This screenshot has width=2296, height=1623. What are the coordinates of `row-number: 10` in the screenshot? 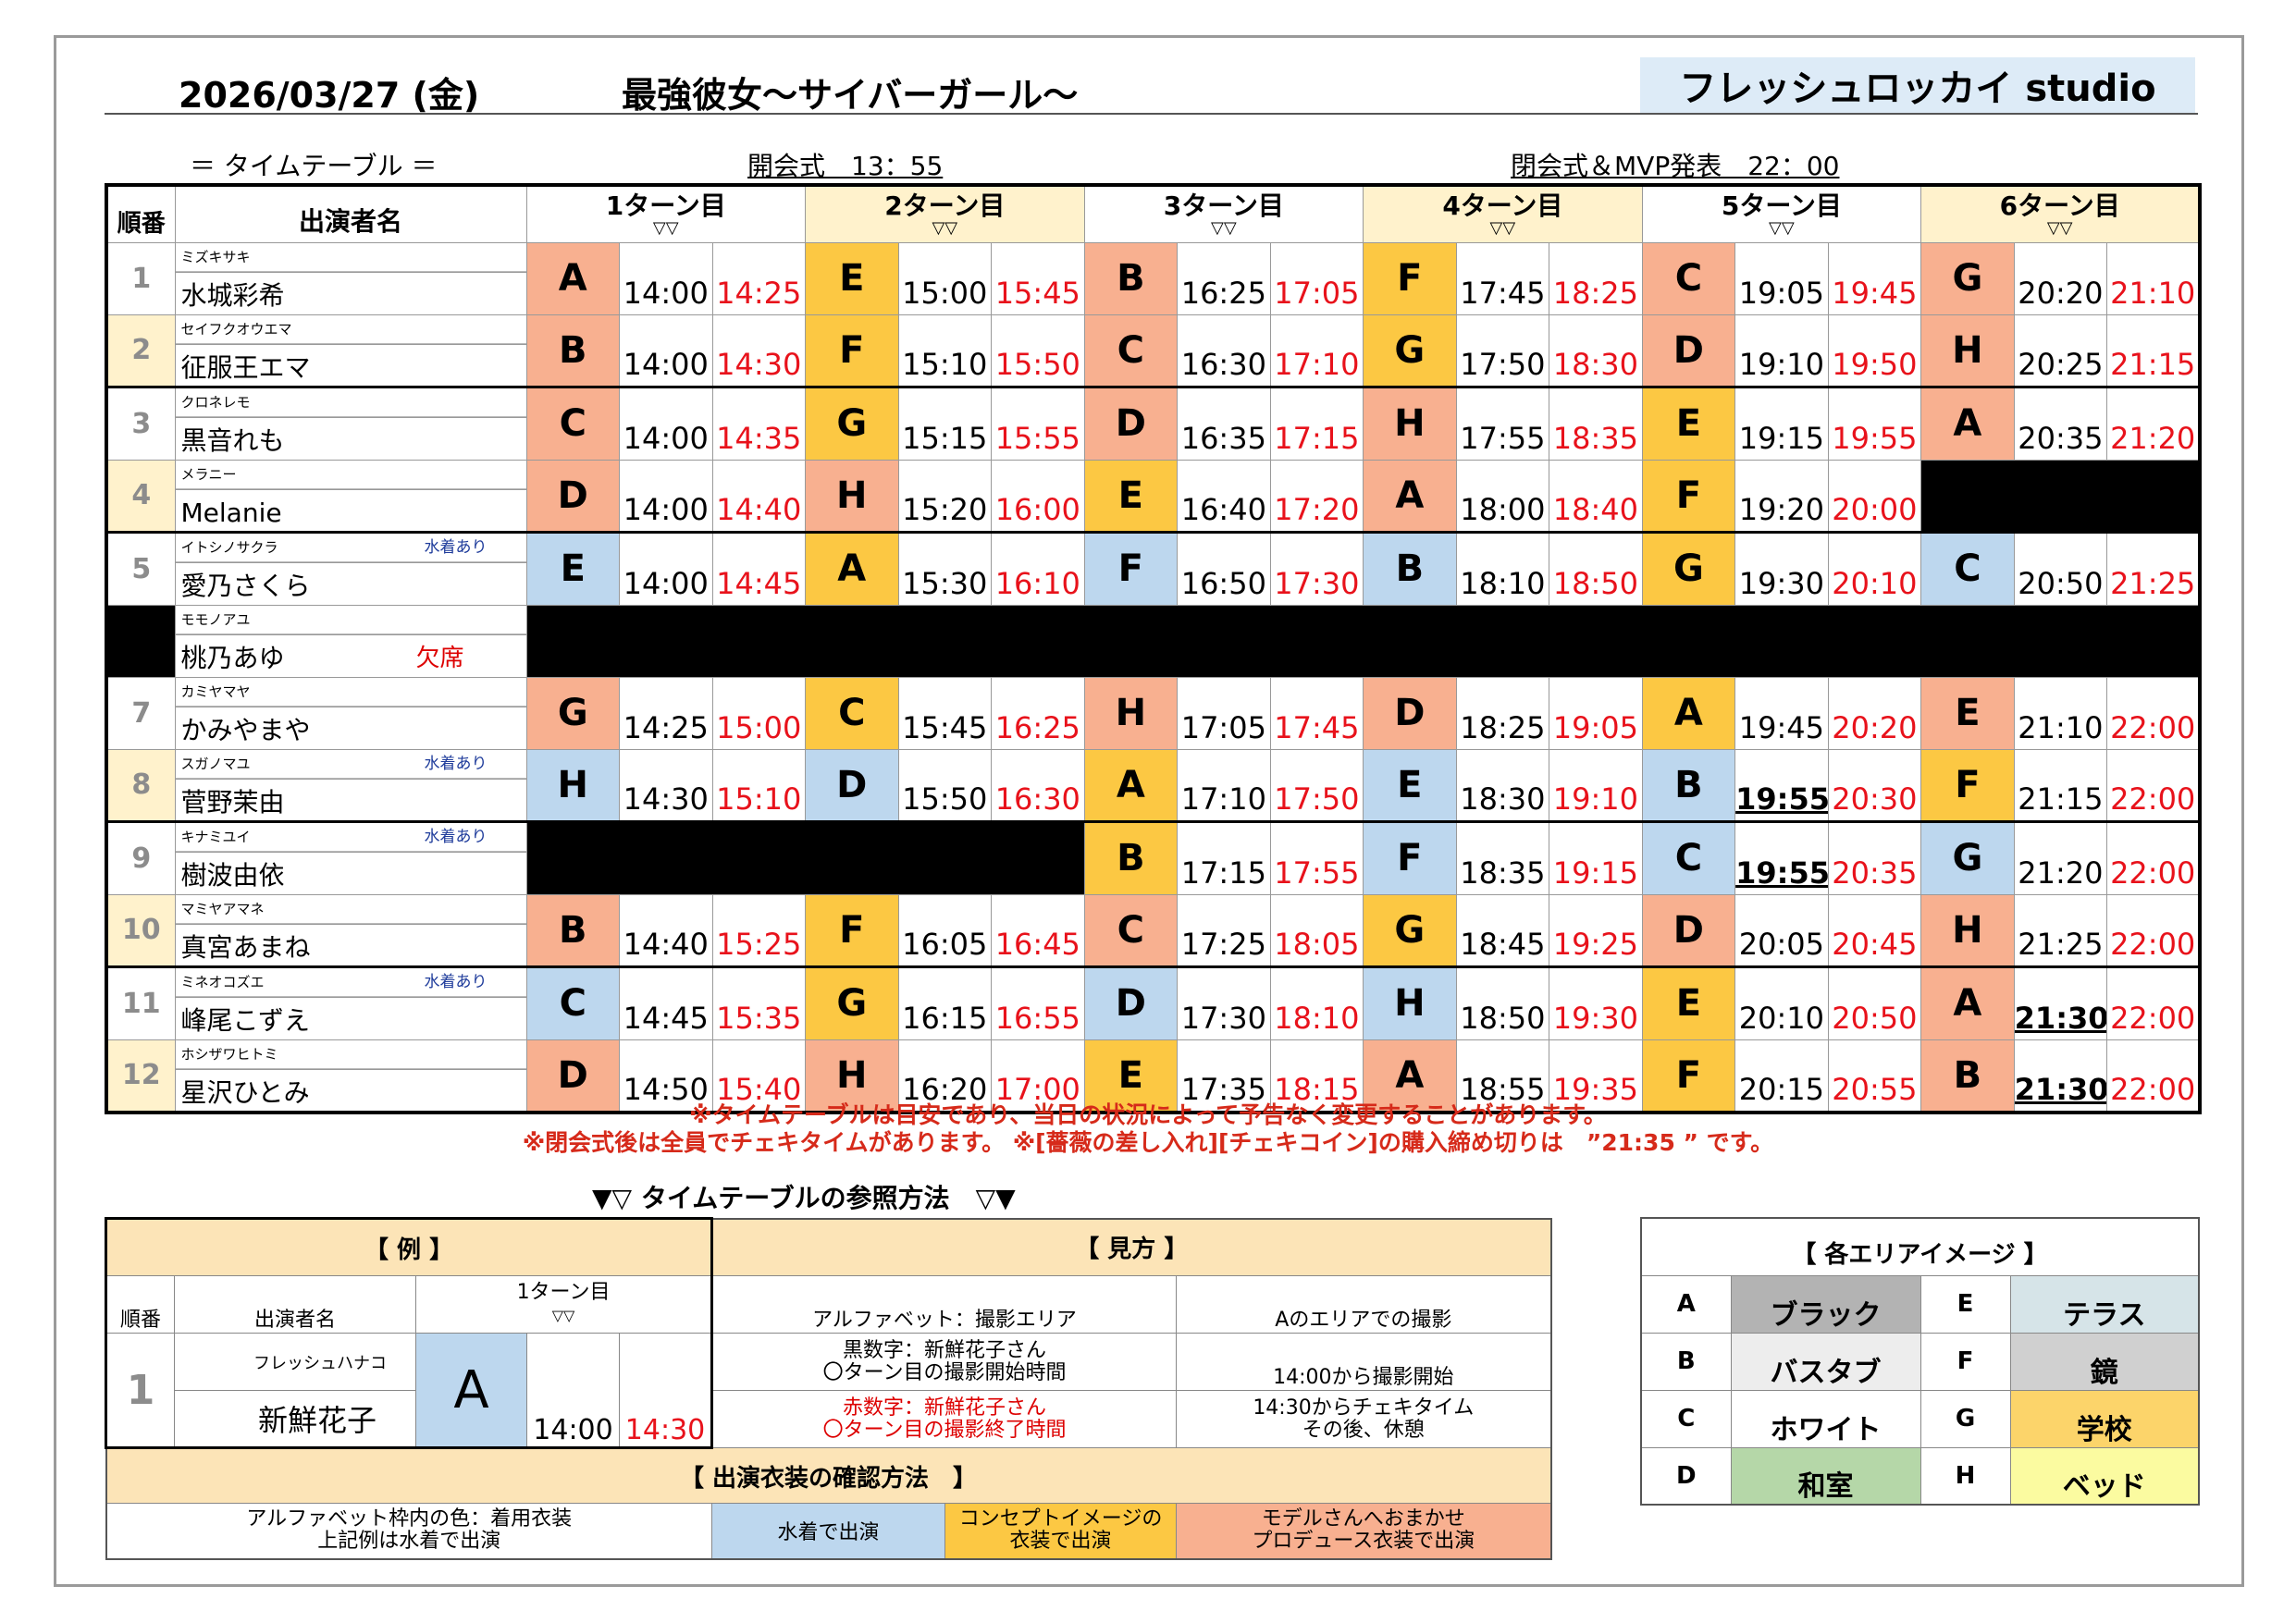 It's located at (140, 930).